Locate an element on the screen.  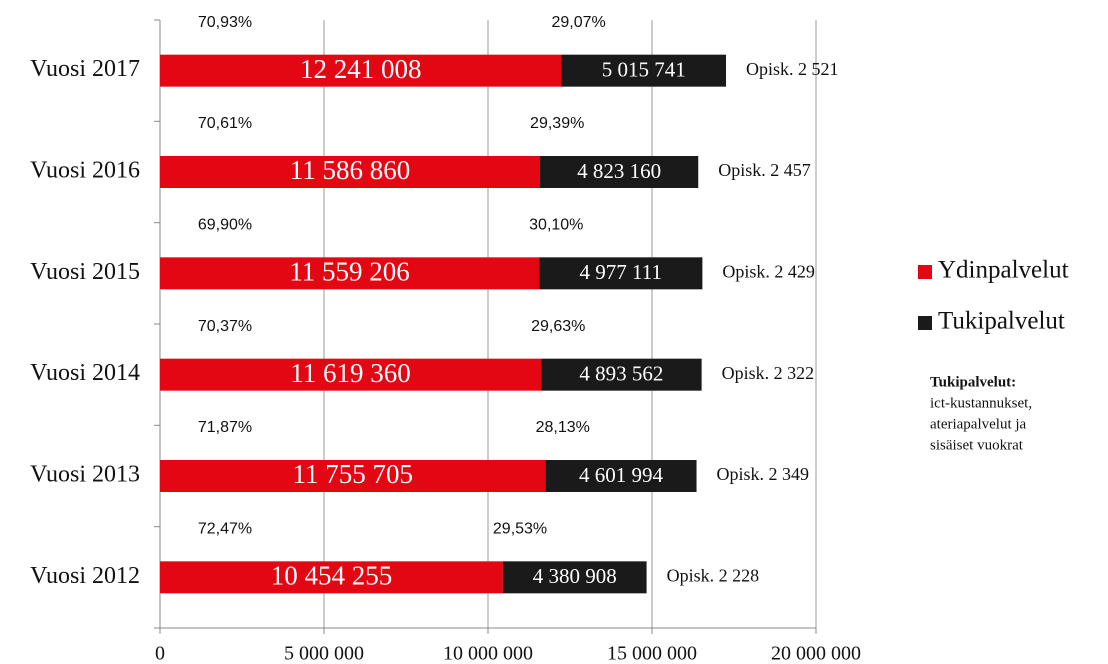
value-label: 4 893 562 is located at coordinates (621, 373).